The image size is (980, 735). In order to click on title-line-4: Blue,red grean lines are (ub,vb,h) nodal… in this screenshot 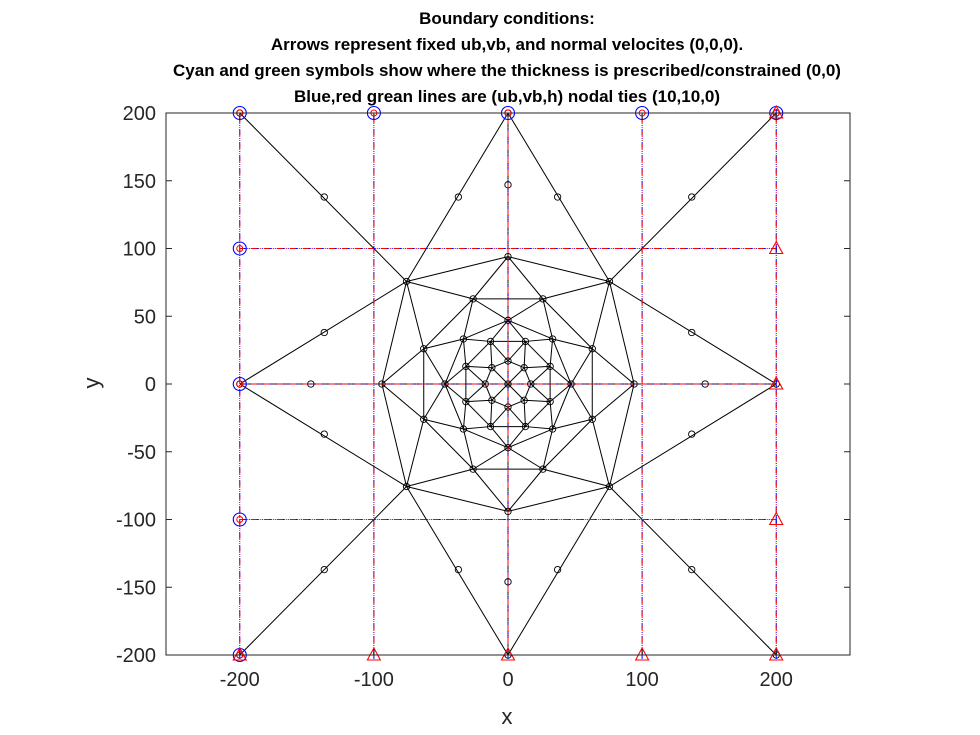, I will do `click(507, 96)`.